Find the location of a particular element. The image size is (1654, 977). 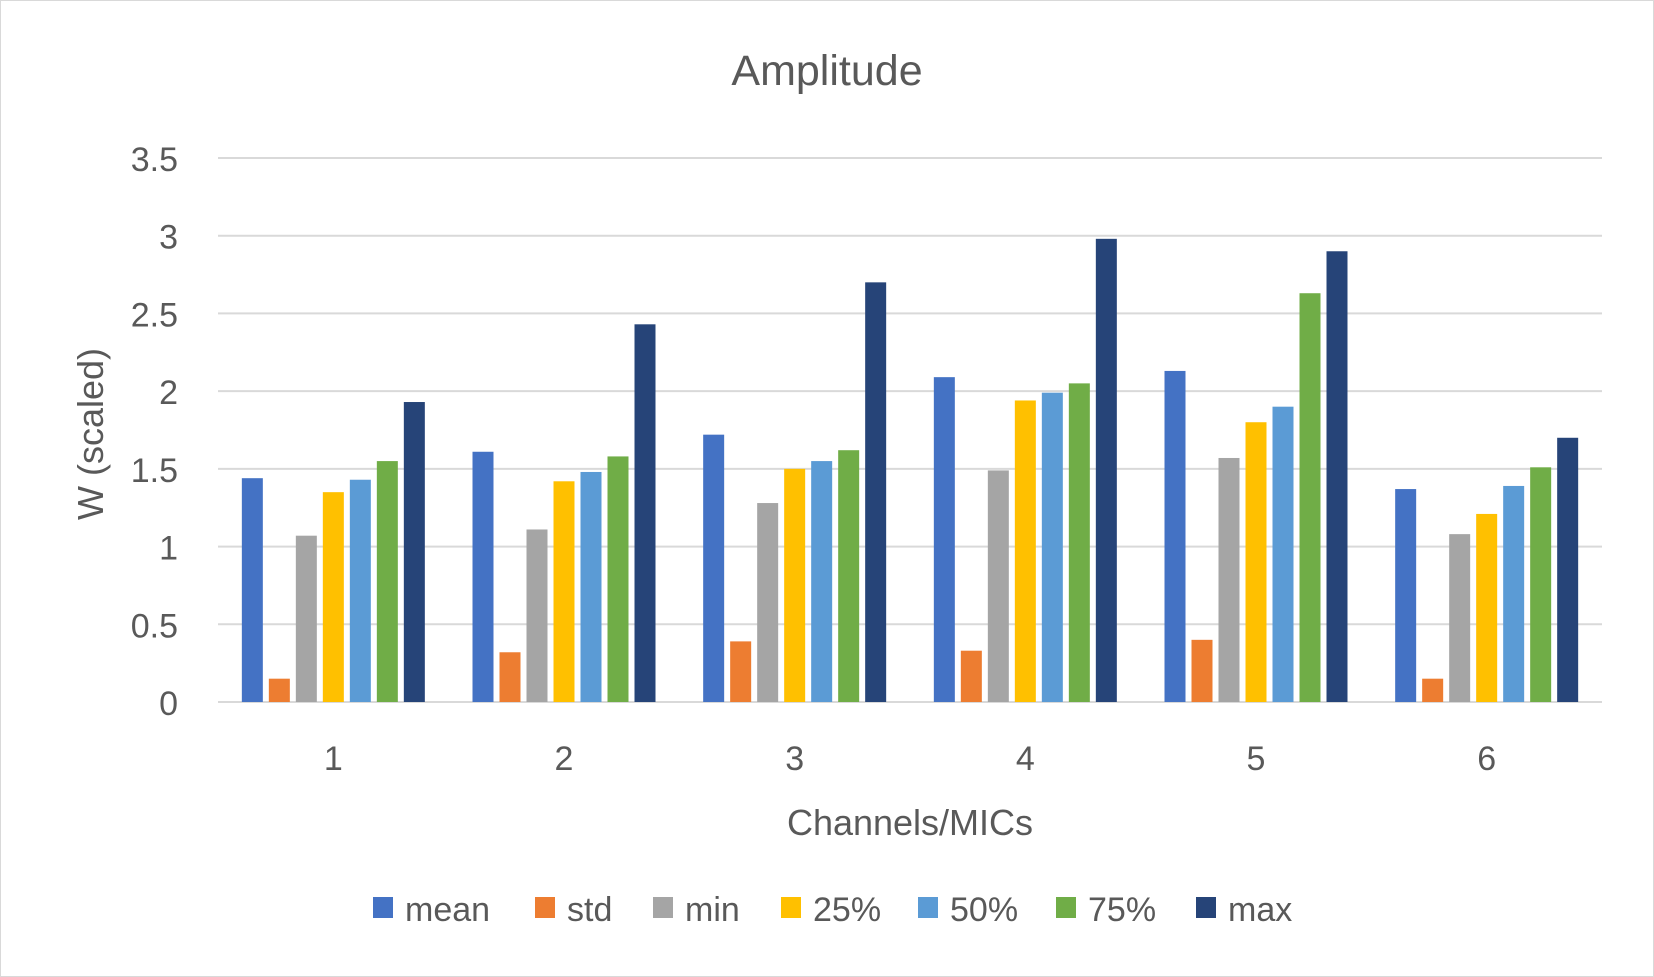

bar-50%-1 is located at coordinates (360, 590).